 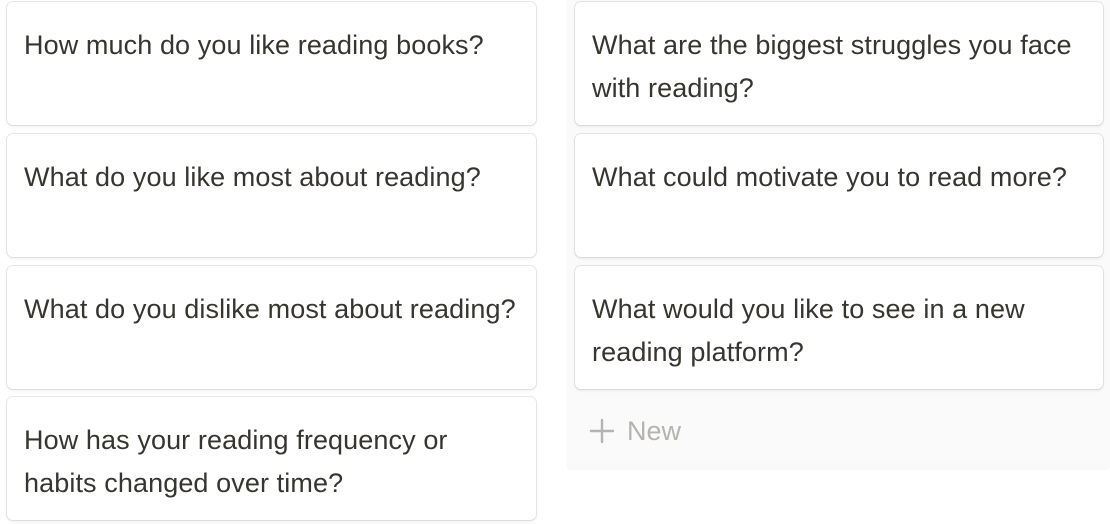 I want to click on board-card: What could motivate you to read more?, so click(x=839, y=195).